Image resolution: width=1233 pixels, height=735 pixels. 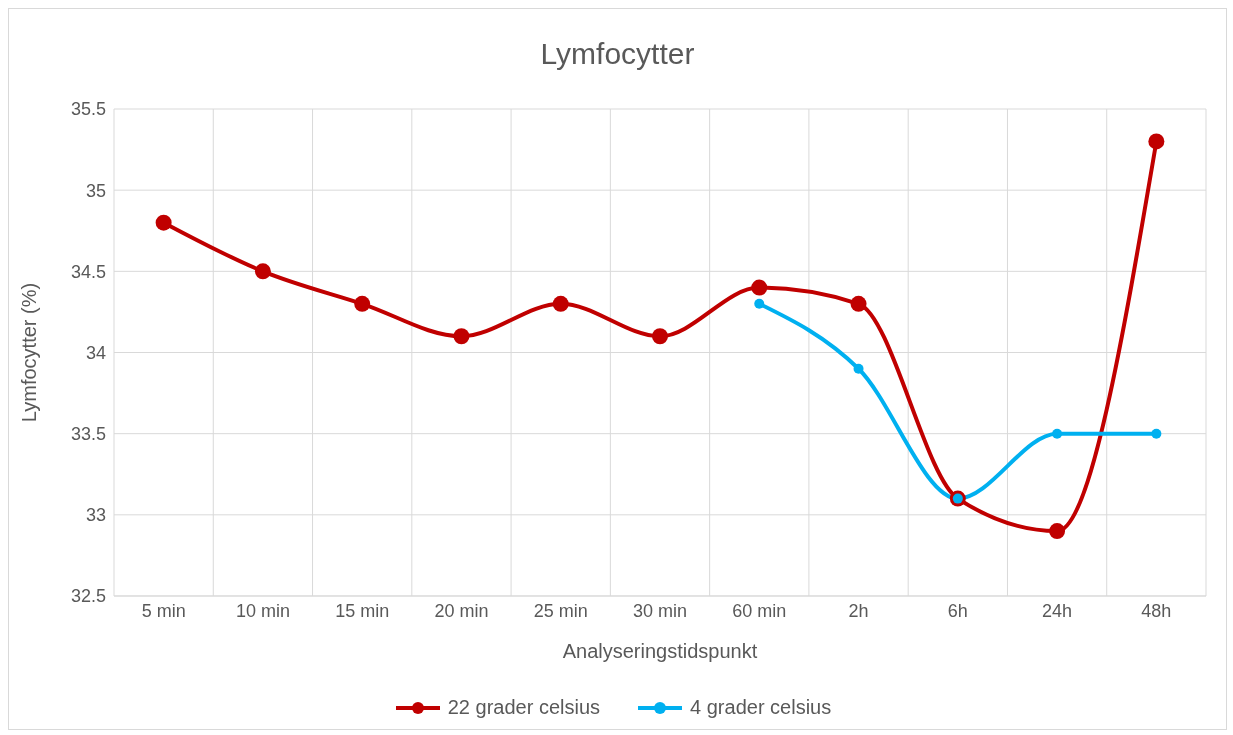 What do you see at coordinates (858, 610) in the screenshot?
I see `x-tick-label: 2h` at bounding box center [858, 610].